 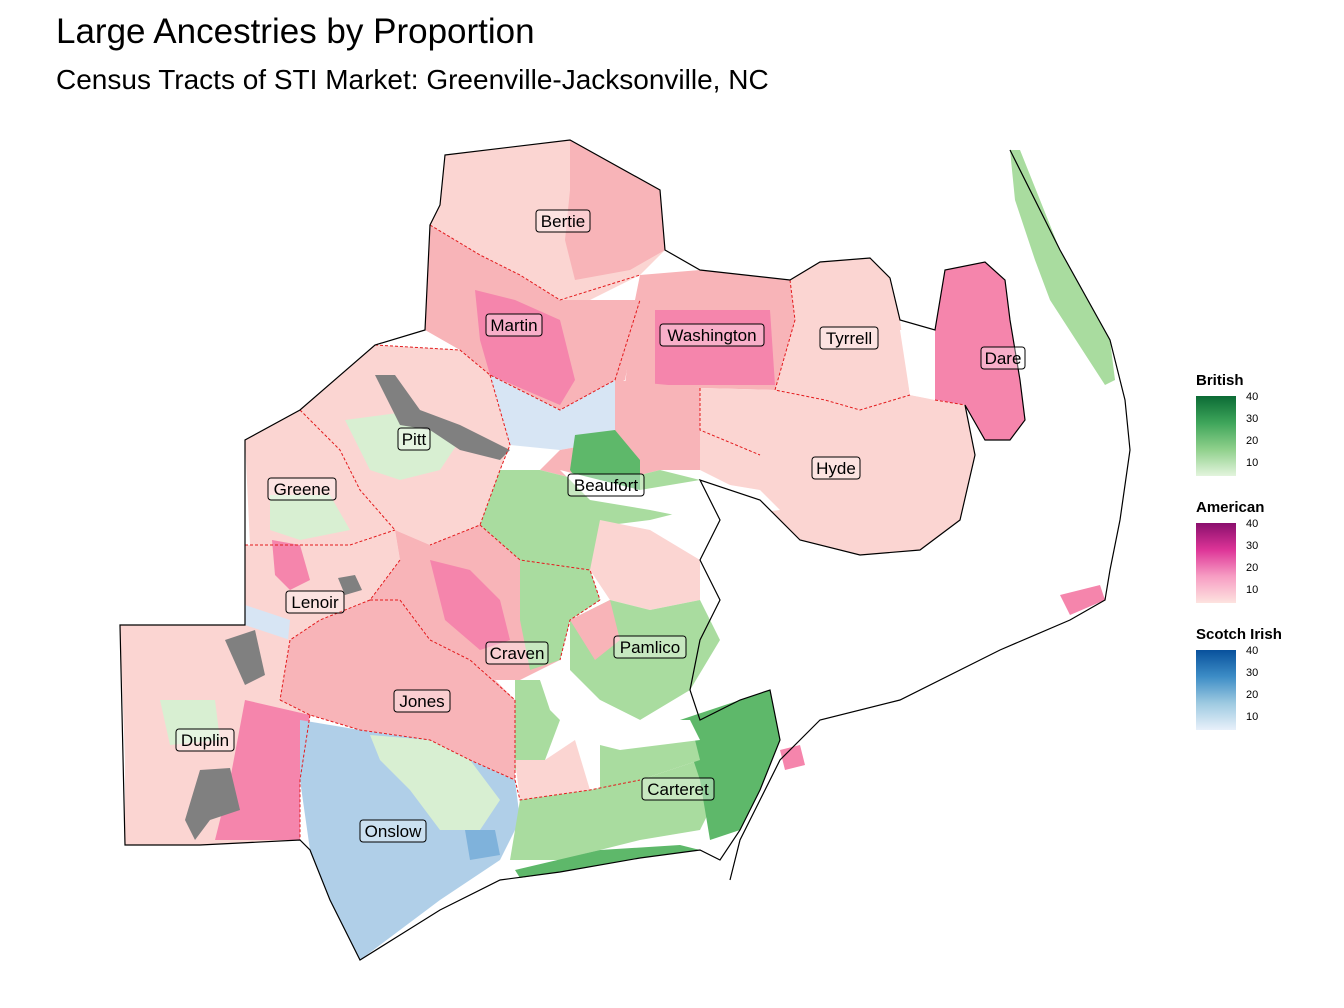 I want to click on county-label: Pamlico, so click(x=650, y=647).